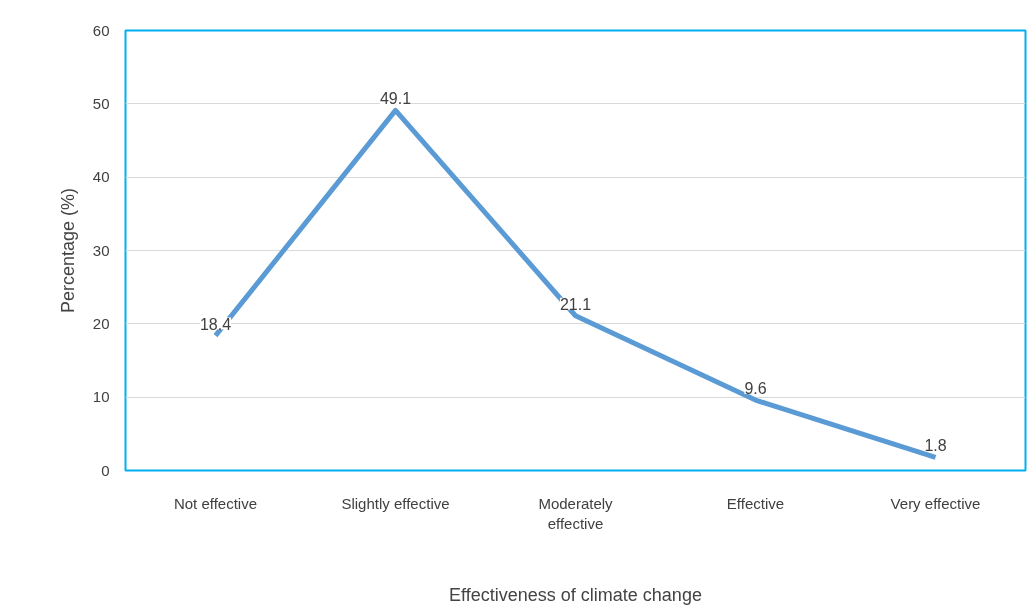  Describe the element at coordinates (575, 594) in the screenshot. I see `x-axis-title: Effectiveness of climate change` at that location.